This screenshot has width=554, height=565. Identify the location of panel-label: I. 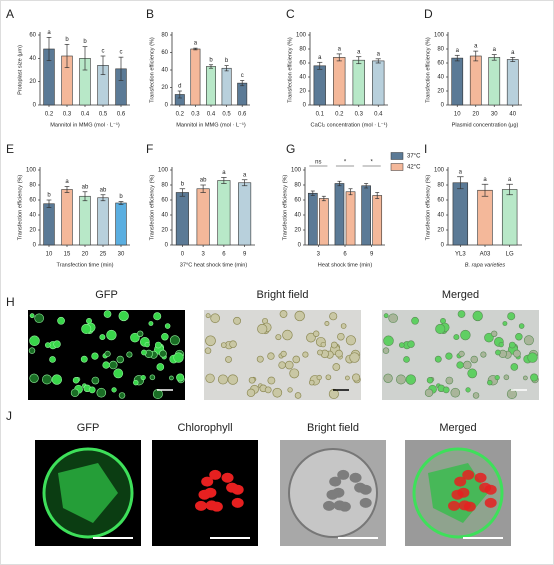
(425, 149).